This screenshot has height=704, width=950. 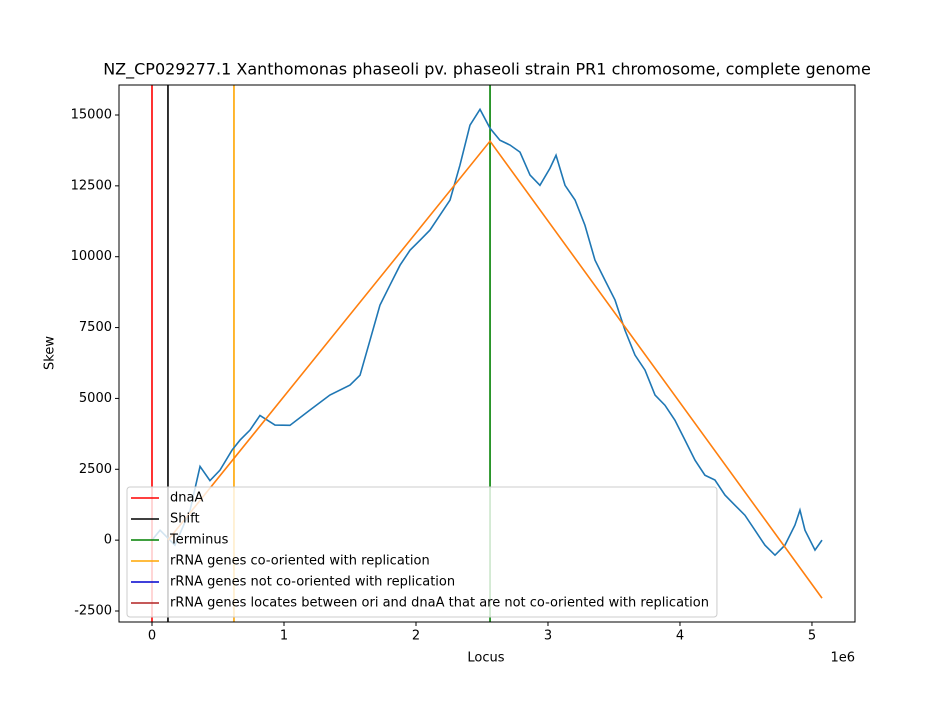 What do you see at coordinates (548, 636) in the screenshot?
I see `x-tick-label: 3` at bounding box center [548, 636].